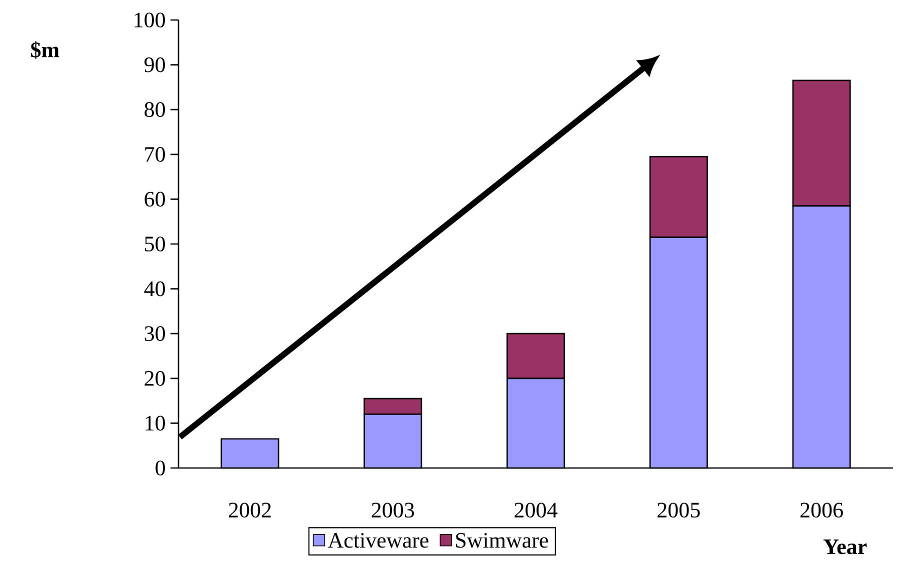 Image resolution: width=905 pixels, height=575 pixels. Describe the element at coordinates (154, 64) in the screenshot. I see `y-tick-label: 90` at that location.